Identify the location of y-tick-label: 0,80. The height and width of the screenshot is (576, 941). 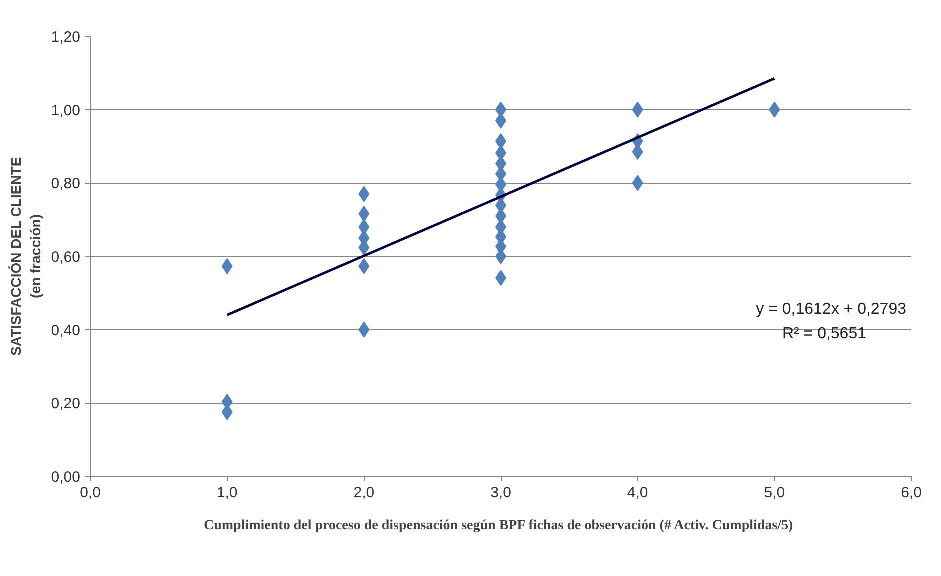
(66, 184).